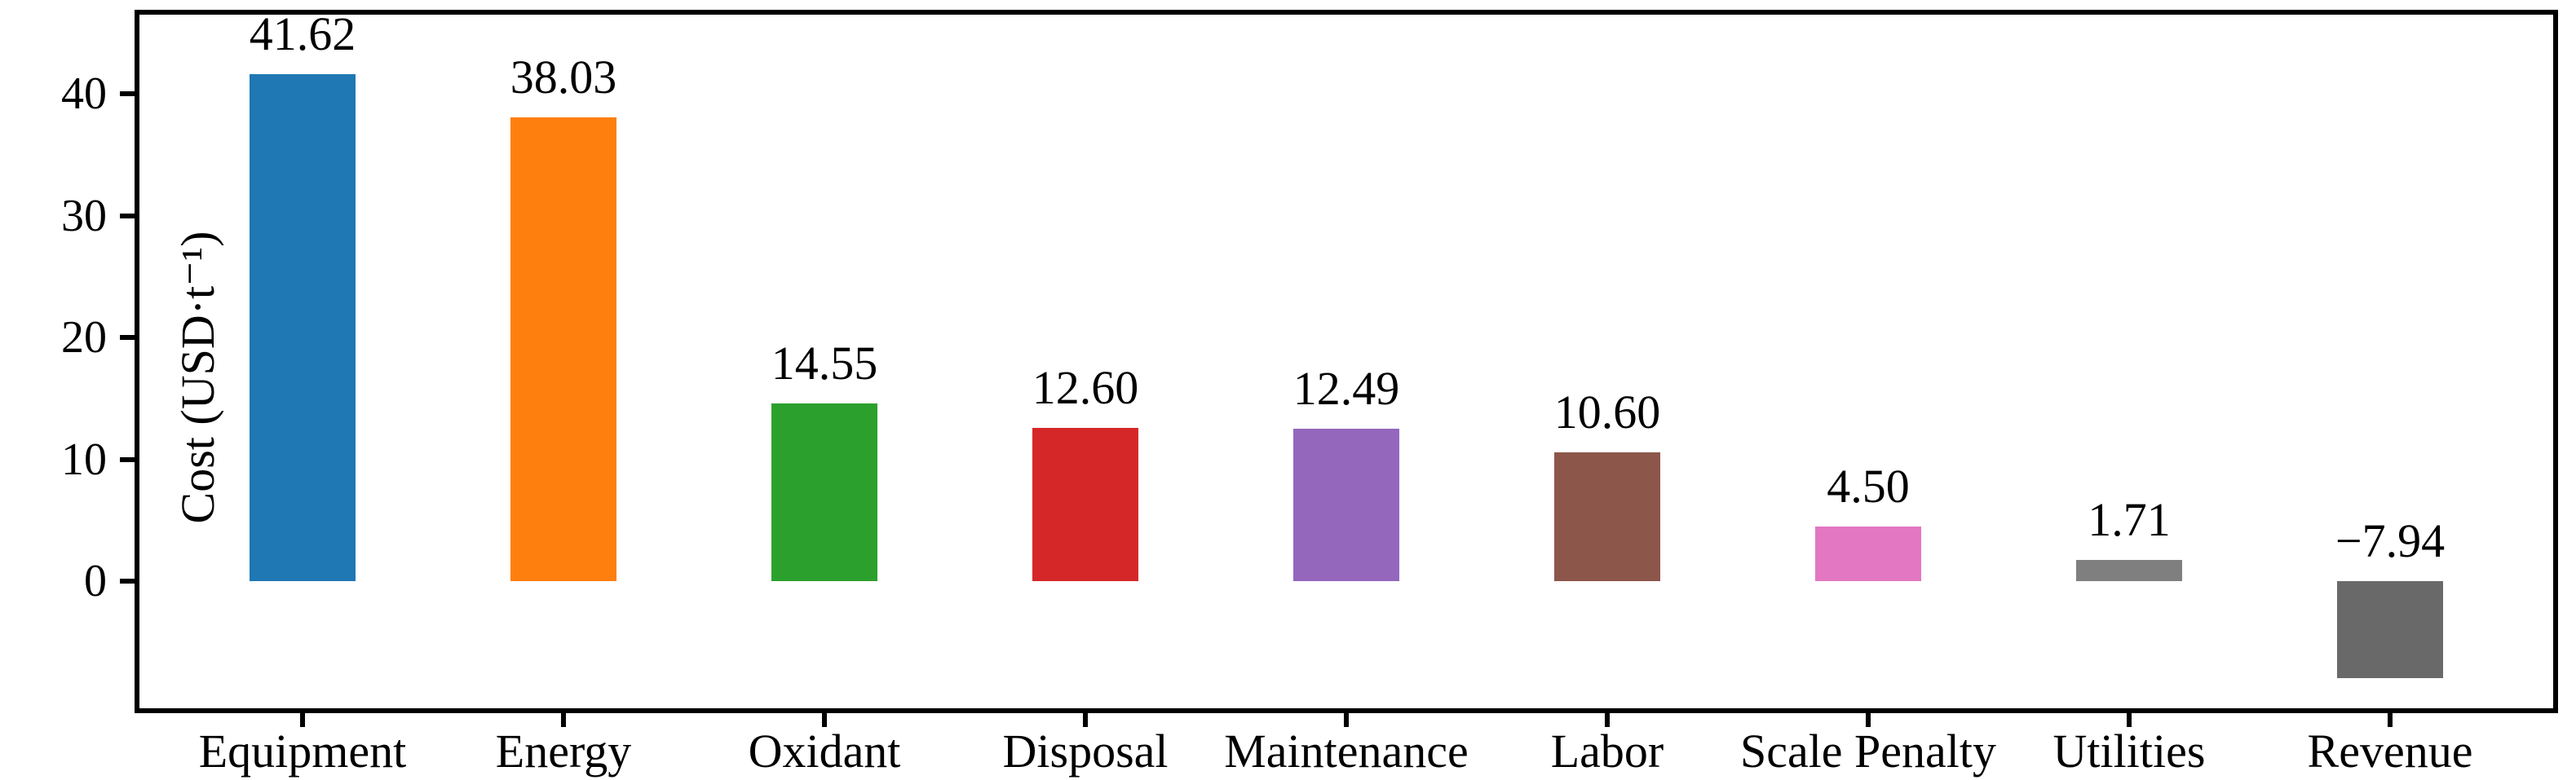 This screenshot has height=780, width=2576. What do you see at coordinates (1085, 387) in the screenshot?
I see `bar-value-label-disposal: 12.60` at bounding box center [1085, 387].